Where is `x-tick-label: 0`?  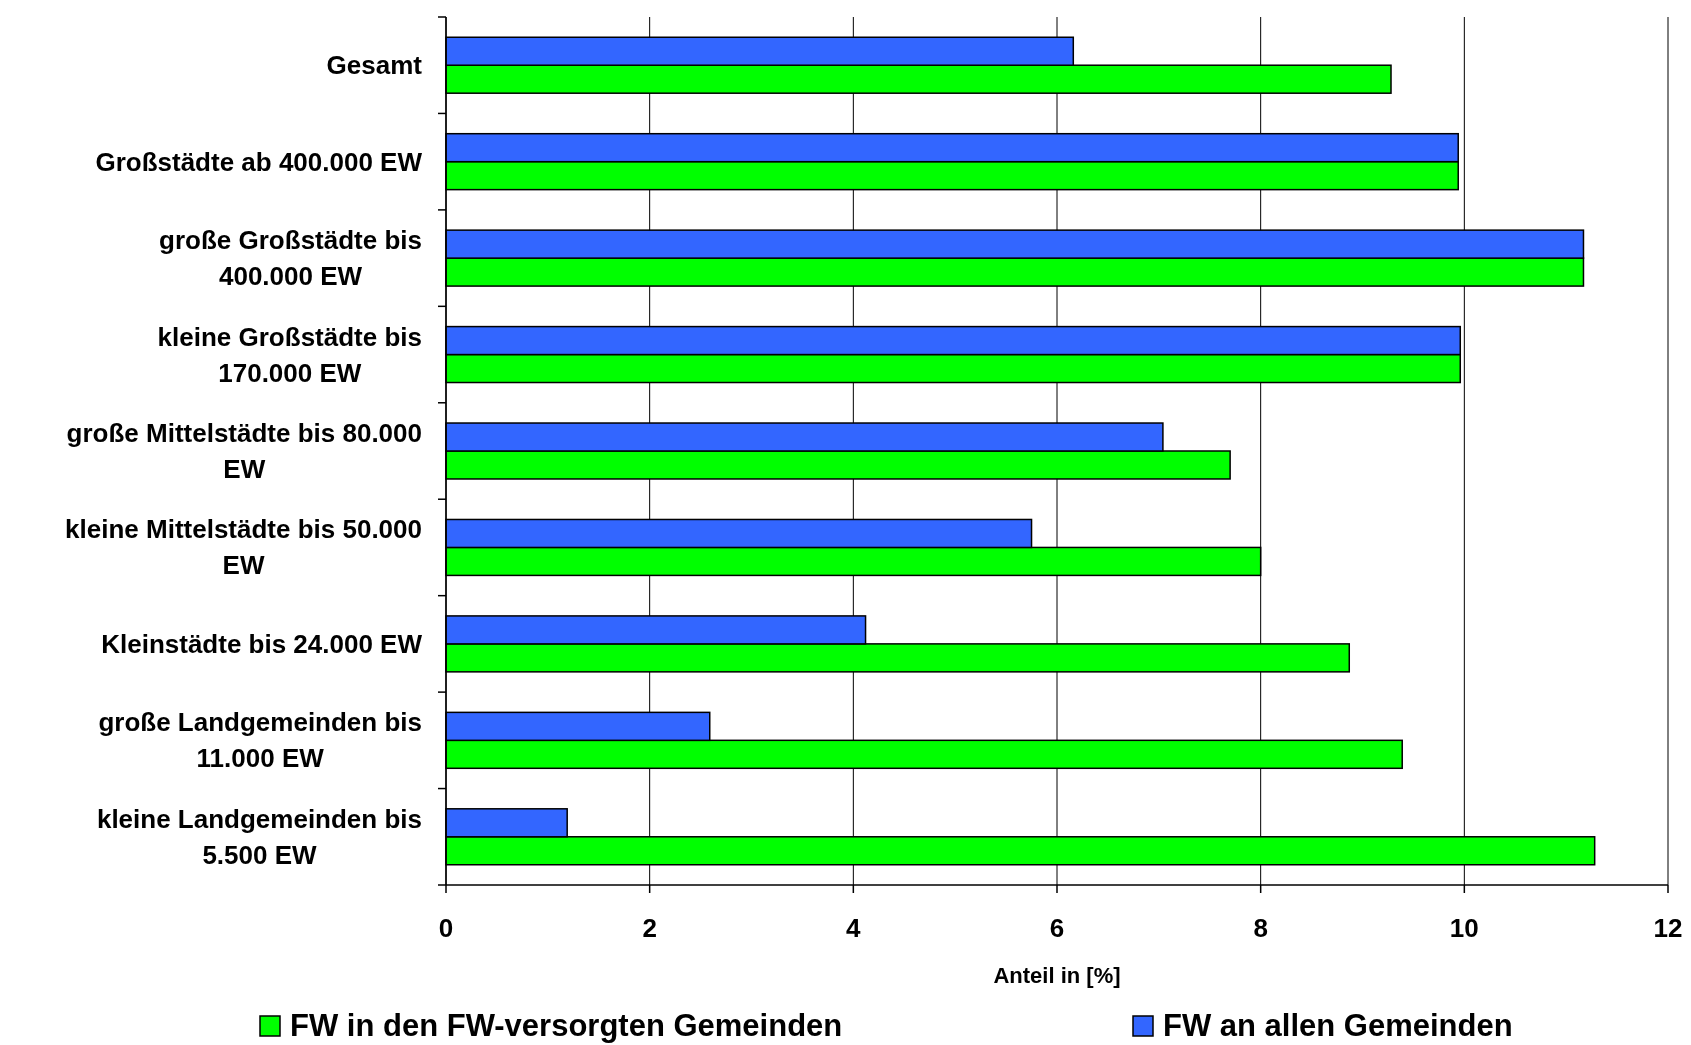
x-tick-label: 0 is located at coordinates (446, 928).